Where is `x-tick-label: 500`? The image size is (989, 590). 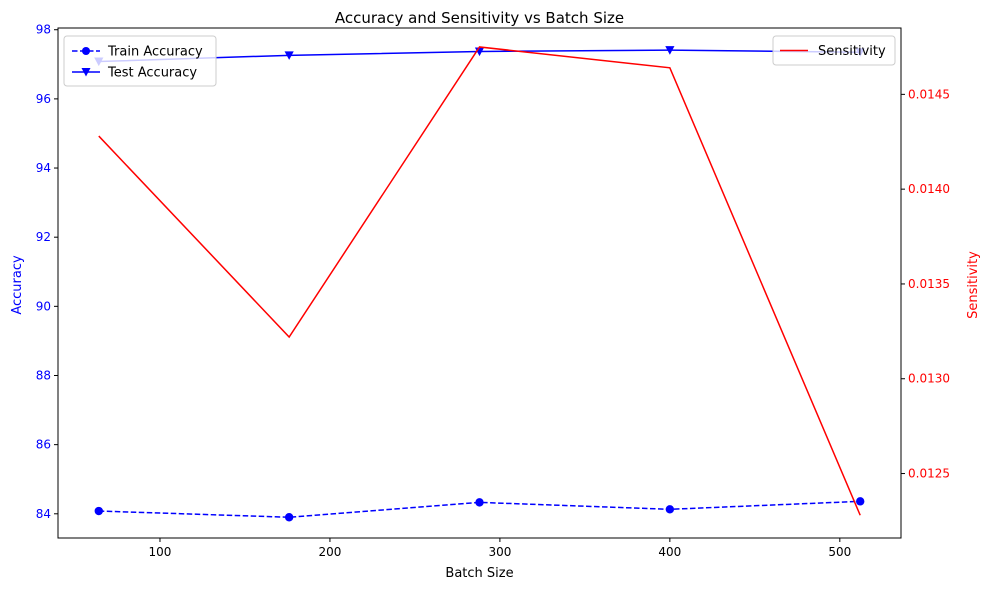 x-tick-label: 500 is located at coordinates (839, 552).